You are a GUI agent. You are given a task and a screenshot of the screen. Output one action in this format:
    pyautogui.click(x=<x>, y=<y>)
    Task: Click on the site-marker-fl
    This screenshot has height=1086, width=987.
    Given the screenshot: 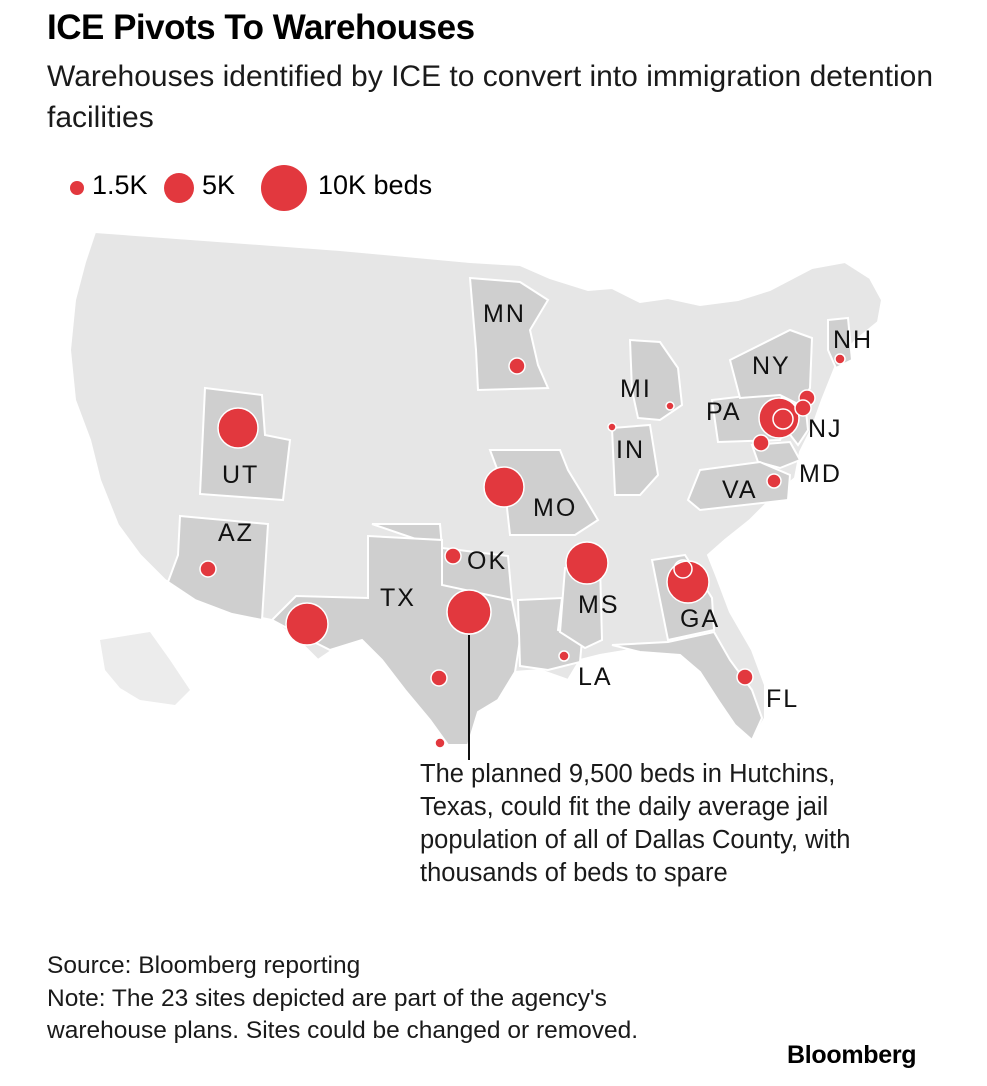 What is the action you would take?
    pyautogui.click(x=745, y=677)
    